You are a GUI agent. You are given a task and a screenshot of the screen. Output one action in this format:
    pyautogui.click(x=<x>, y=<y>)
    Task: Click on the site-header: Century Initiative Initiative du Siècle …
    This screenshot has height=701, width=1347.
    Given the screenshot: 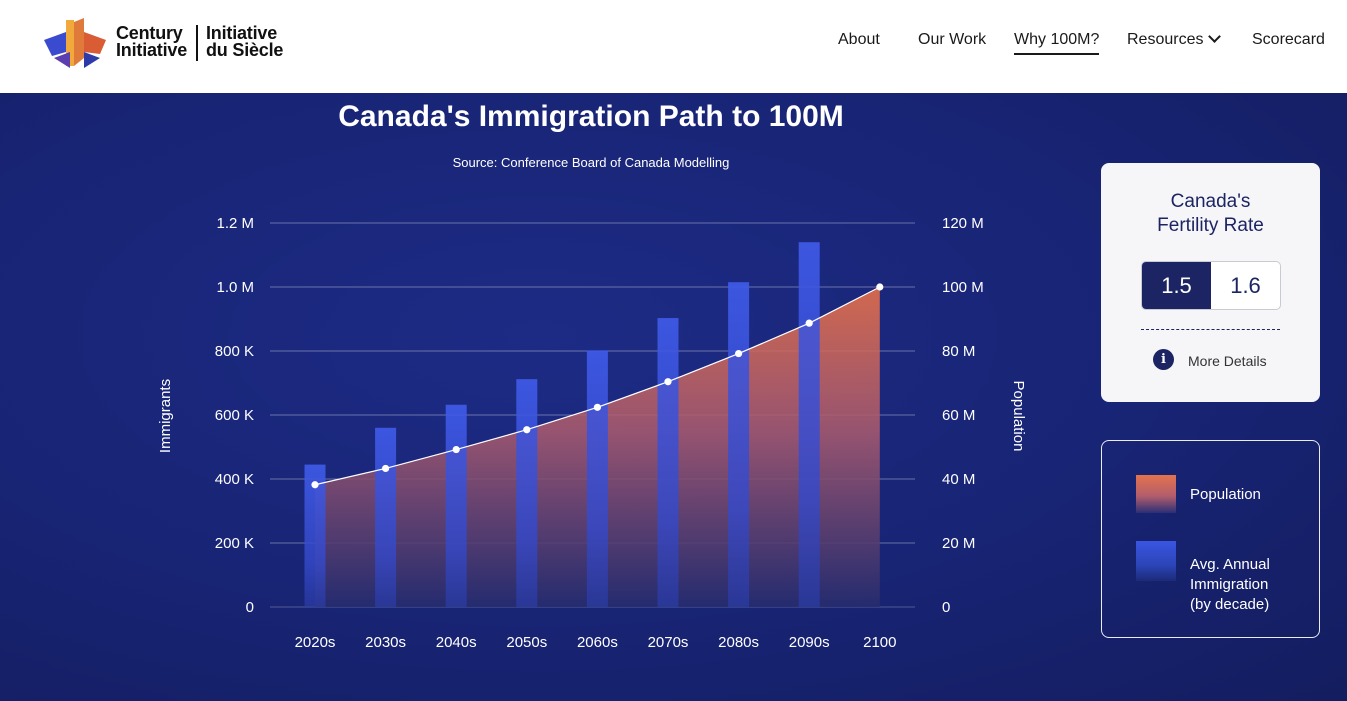 What is the action you would take?
    pyautogui.click(x=673, y=46)
    